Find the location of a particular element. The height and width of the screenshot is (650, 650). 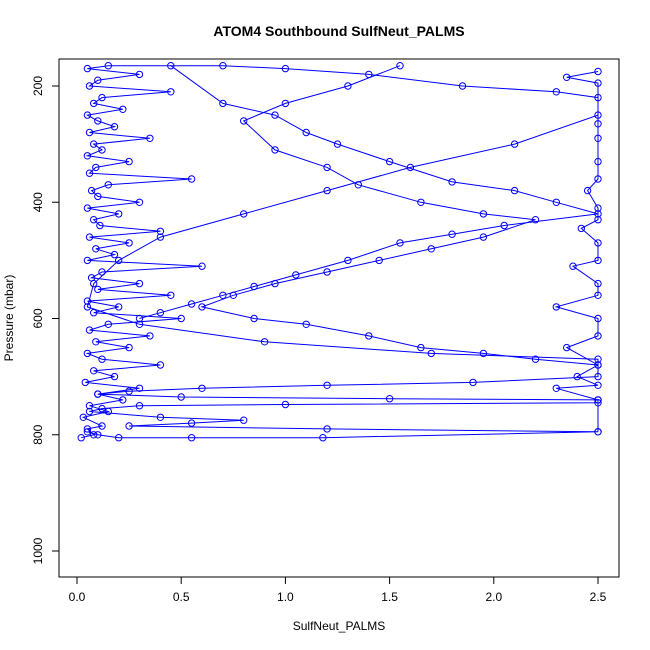

x-tick-label: 2.0 is located at coordinates (493, 597).